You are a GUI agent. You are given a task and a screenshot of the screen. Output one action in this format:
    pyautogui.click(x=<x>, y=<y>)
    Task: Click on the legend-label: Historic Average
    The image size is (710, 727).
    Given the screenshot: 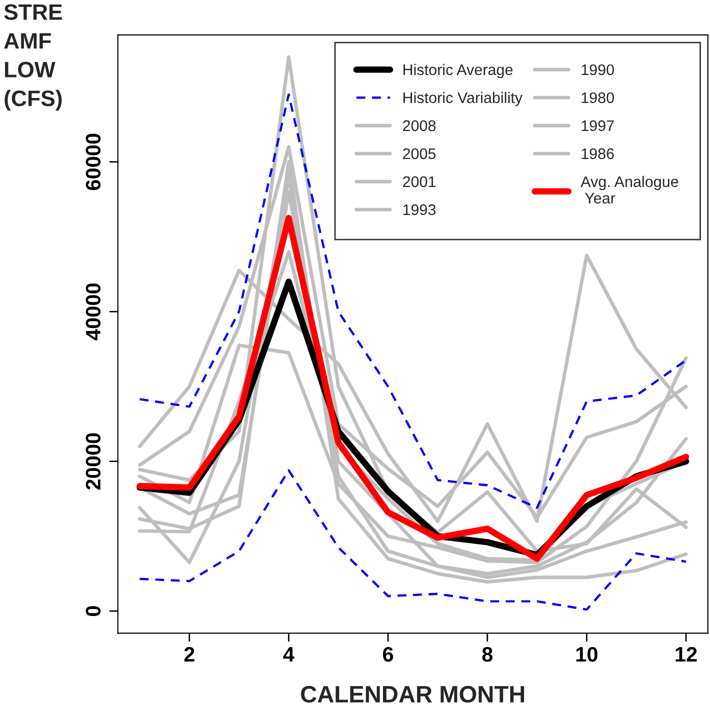 What is the action you would take?
    pyautogui.click(x=458, y=71)
    